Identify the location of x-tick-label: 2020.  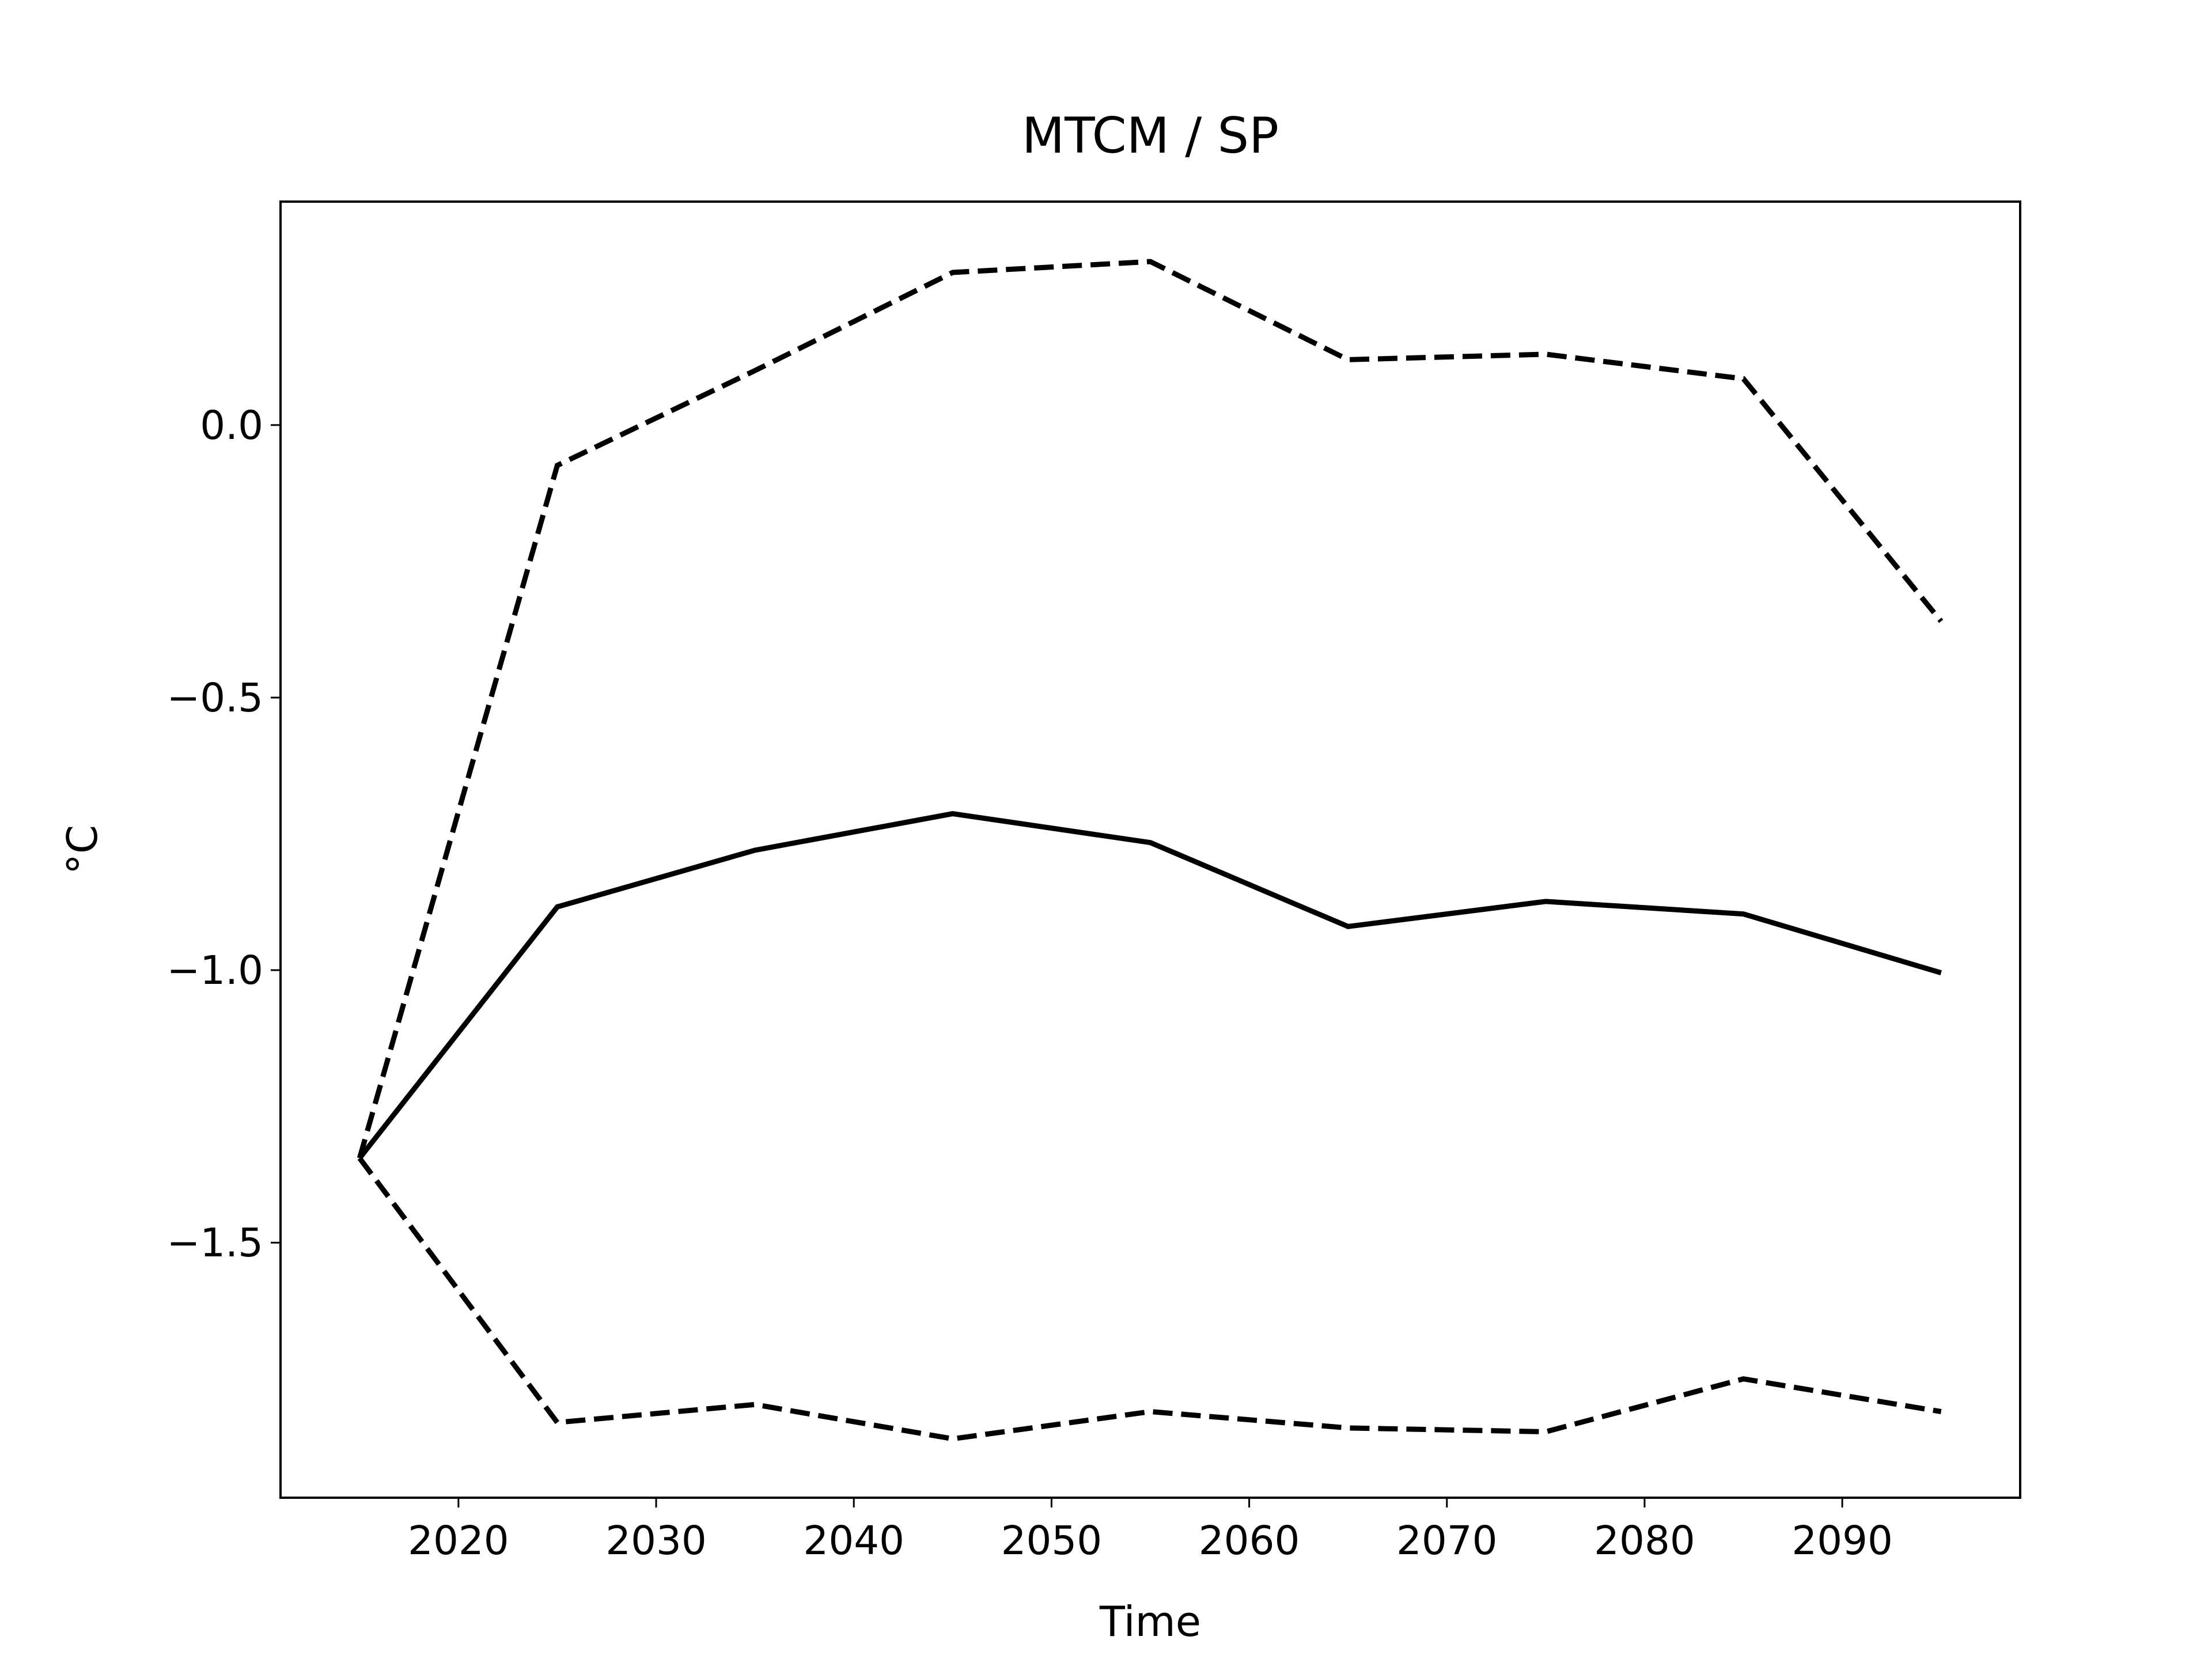
(458, 1541).